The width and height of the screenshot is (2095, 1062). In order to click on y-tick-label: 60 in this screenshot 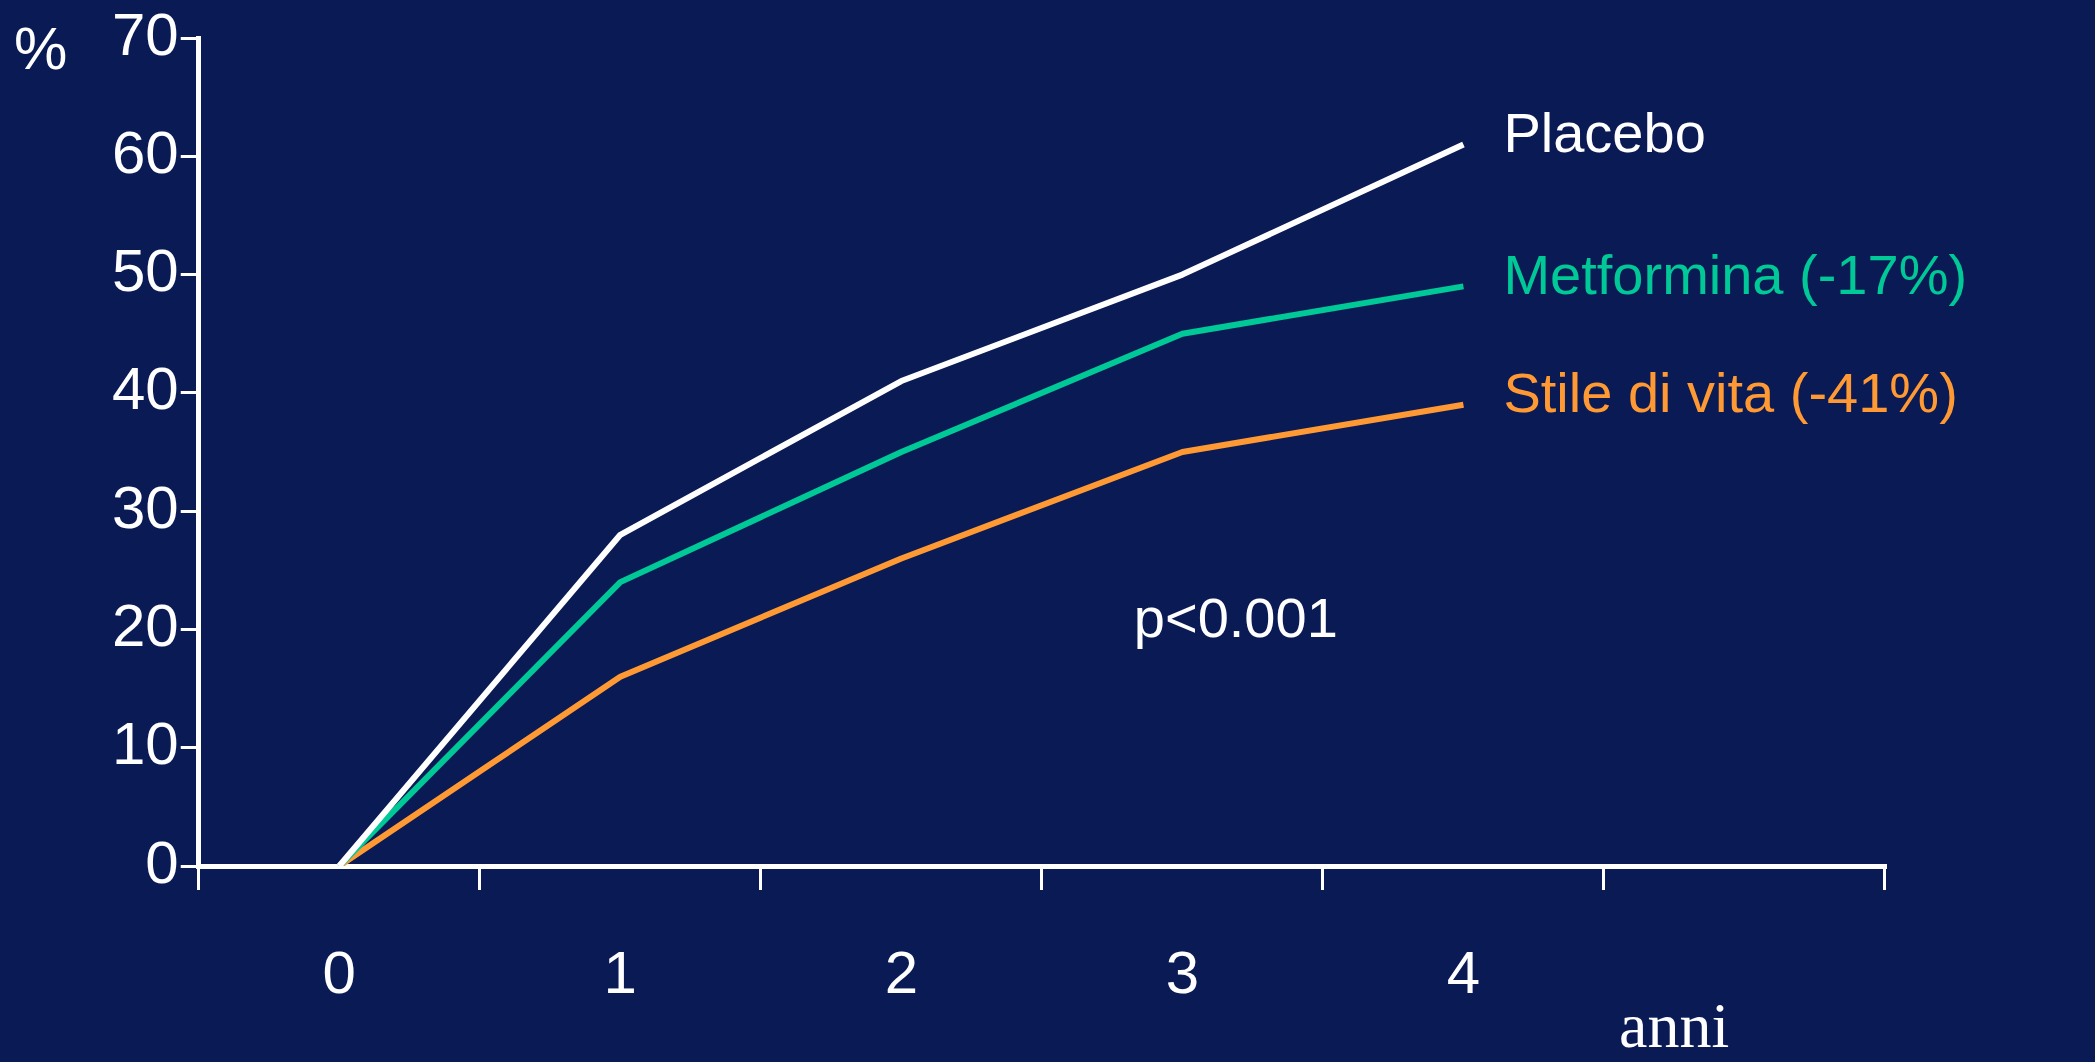, I will do `click(145, 152)`.